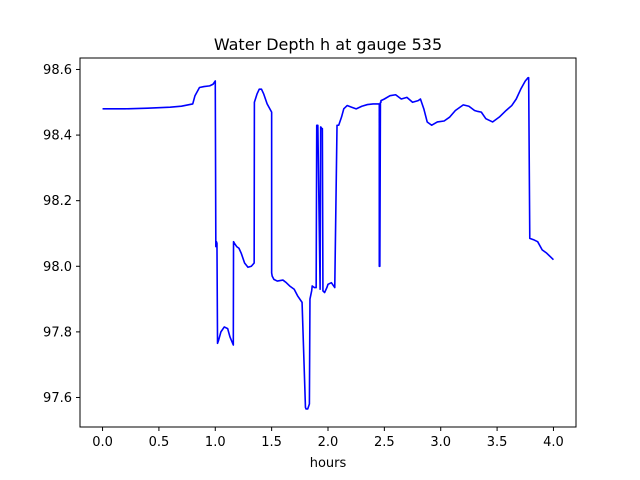 The height and width of the screenshot is (480, 640). What do you see at coordinates (271, 442) in the screenshot?
I see `x-tick-label: 1.5` at bounding box center [271, 442].